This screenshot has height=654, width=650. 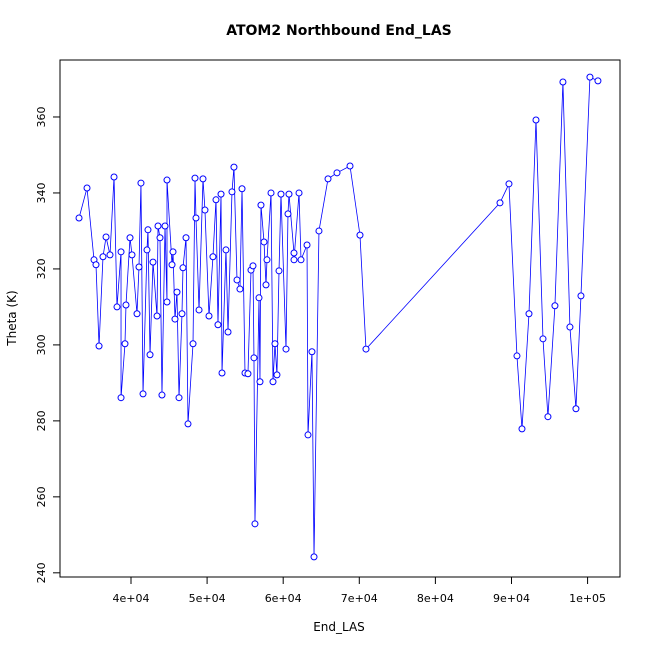 What do you see at coordinates (41, 420) in the screenshot?
I see `y-tick-label: 280` at bounding box center [41, 420].